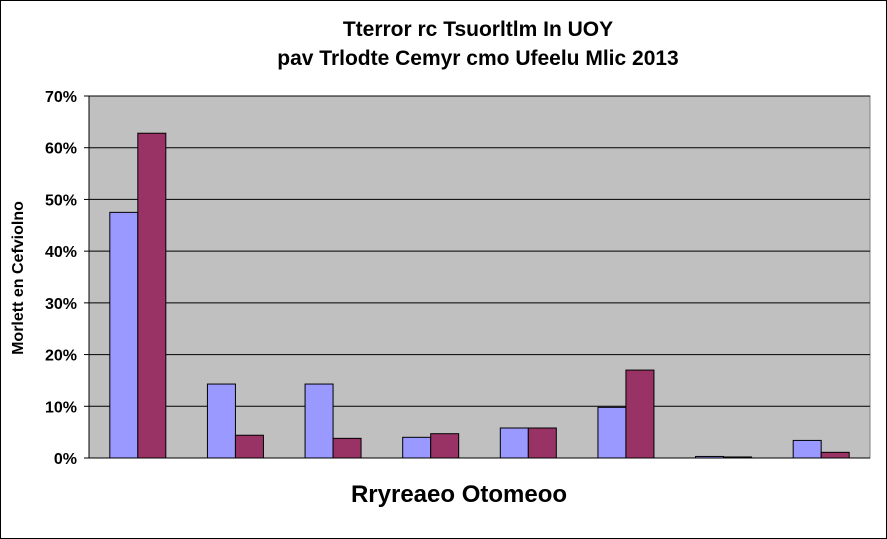 The image size is (887, 539). Describe the element at coordinates (61, 407) in the screenshot. I see `y-tick-label: 10%` at that location.